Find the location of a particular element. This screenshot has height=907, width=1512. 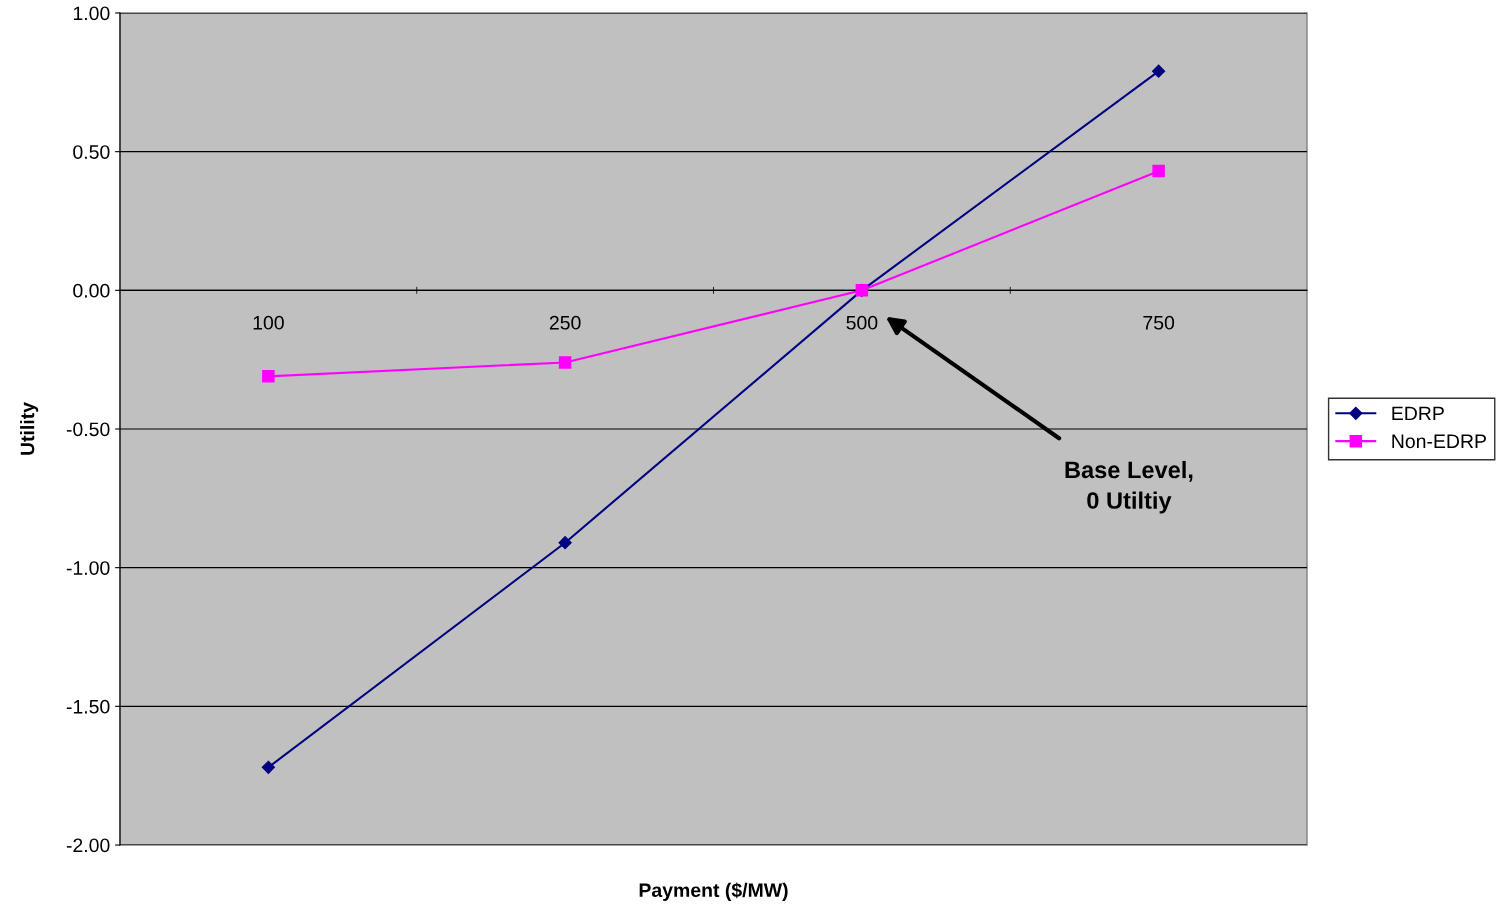

y-tick-label: -2.00 is located at coordinates (88, 845).